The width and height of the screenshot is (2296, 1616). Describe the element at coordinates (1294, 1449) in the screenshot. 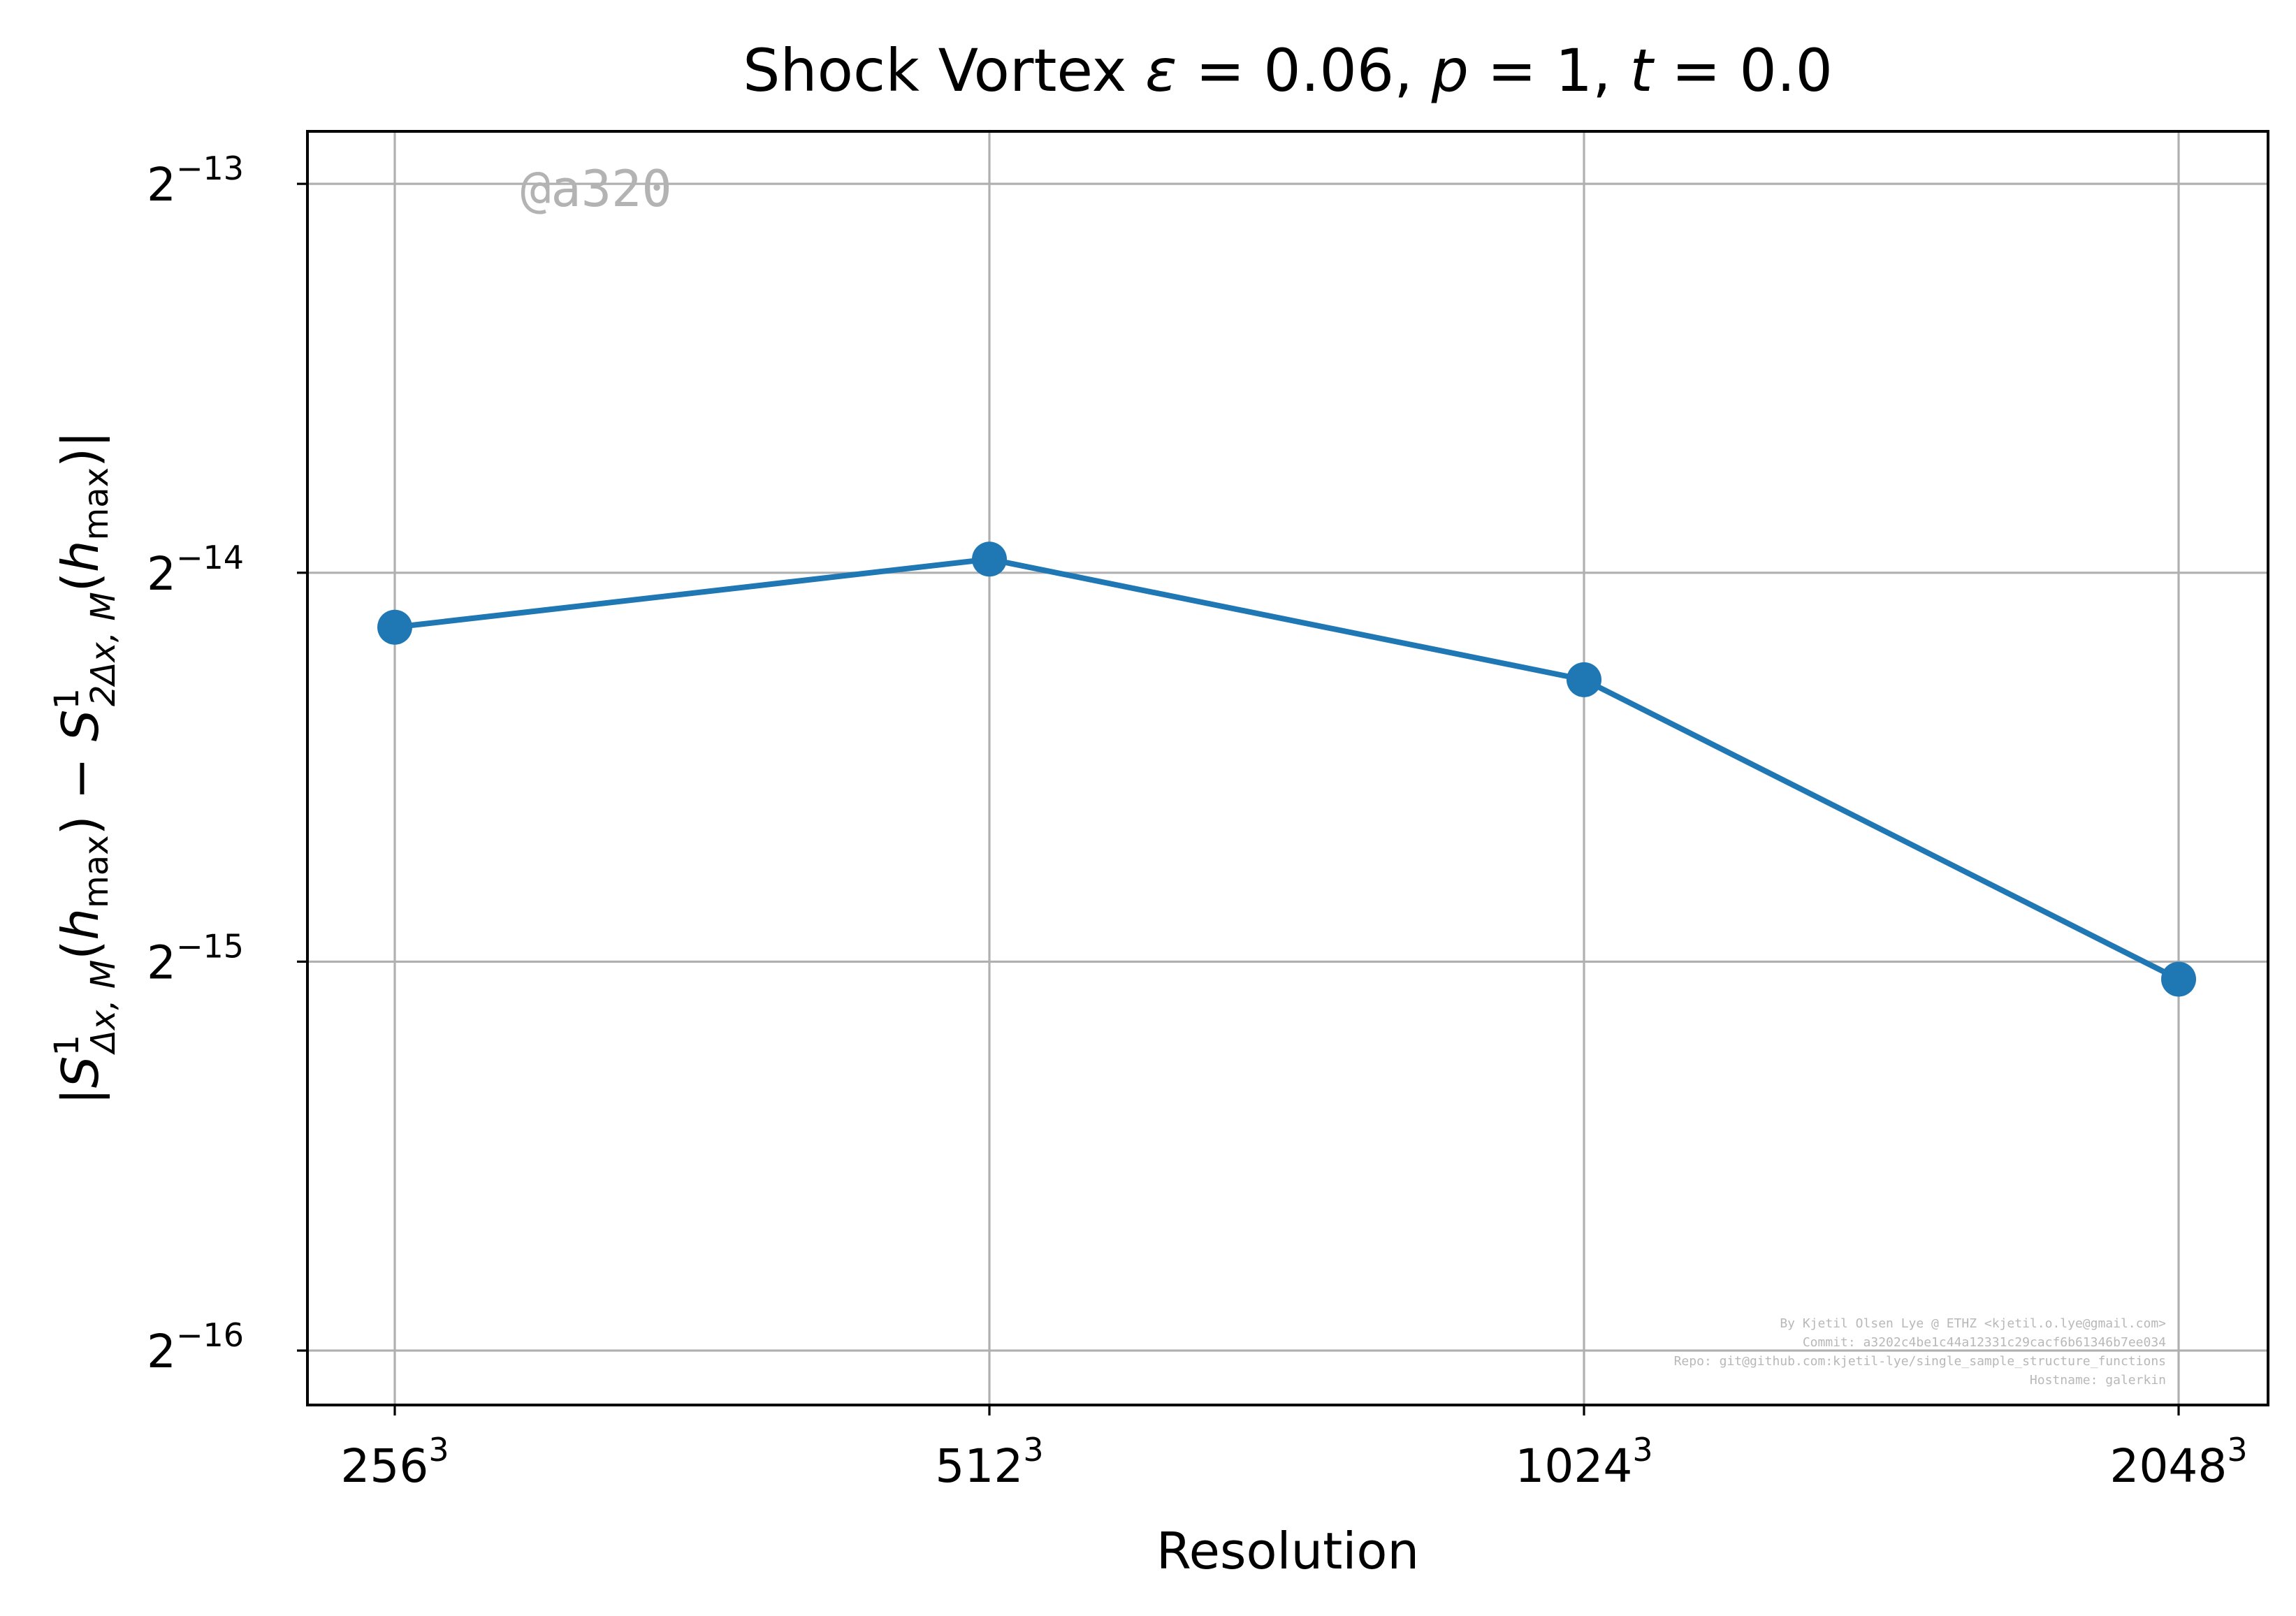

I see `x-axis: 2563 5123 10243 20483` at that location.